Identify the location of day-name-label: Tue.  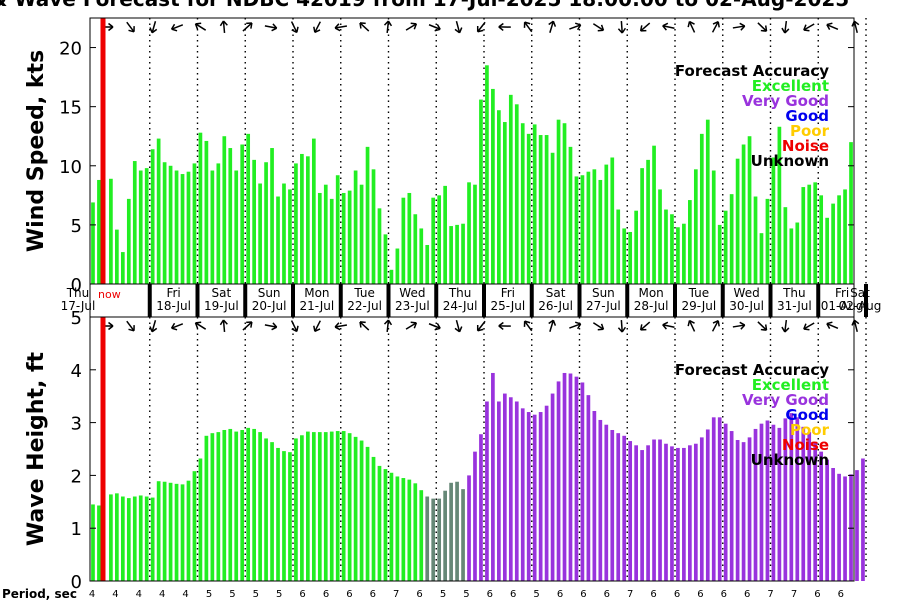
(699, 293).